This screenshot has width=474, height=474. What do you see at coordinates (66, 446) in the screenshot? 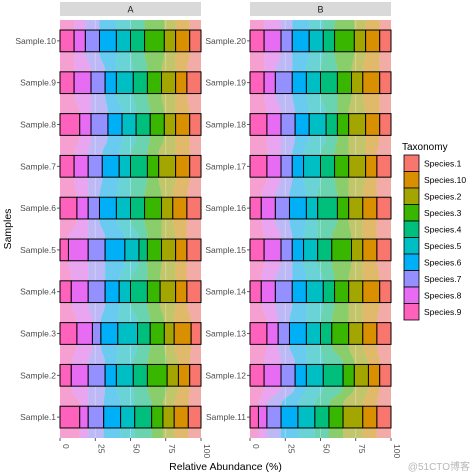
I see `x-tick-label: 0` at bounding box center [66, 446].